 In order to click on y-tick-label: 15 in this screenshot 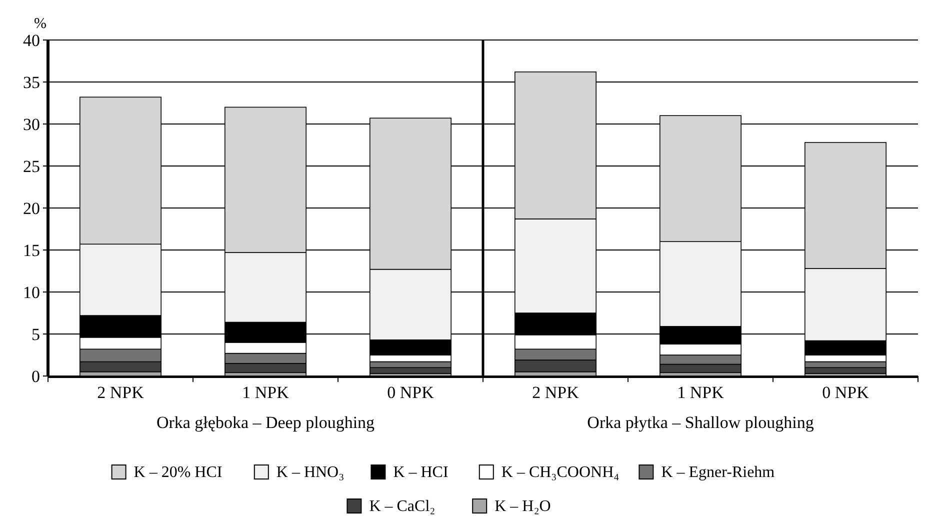, I will do `click(31, 250)`.